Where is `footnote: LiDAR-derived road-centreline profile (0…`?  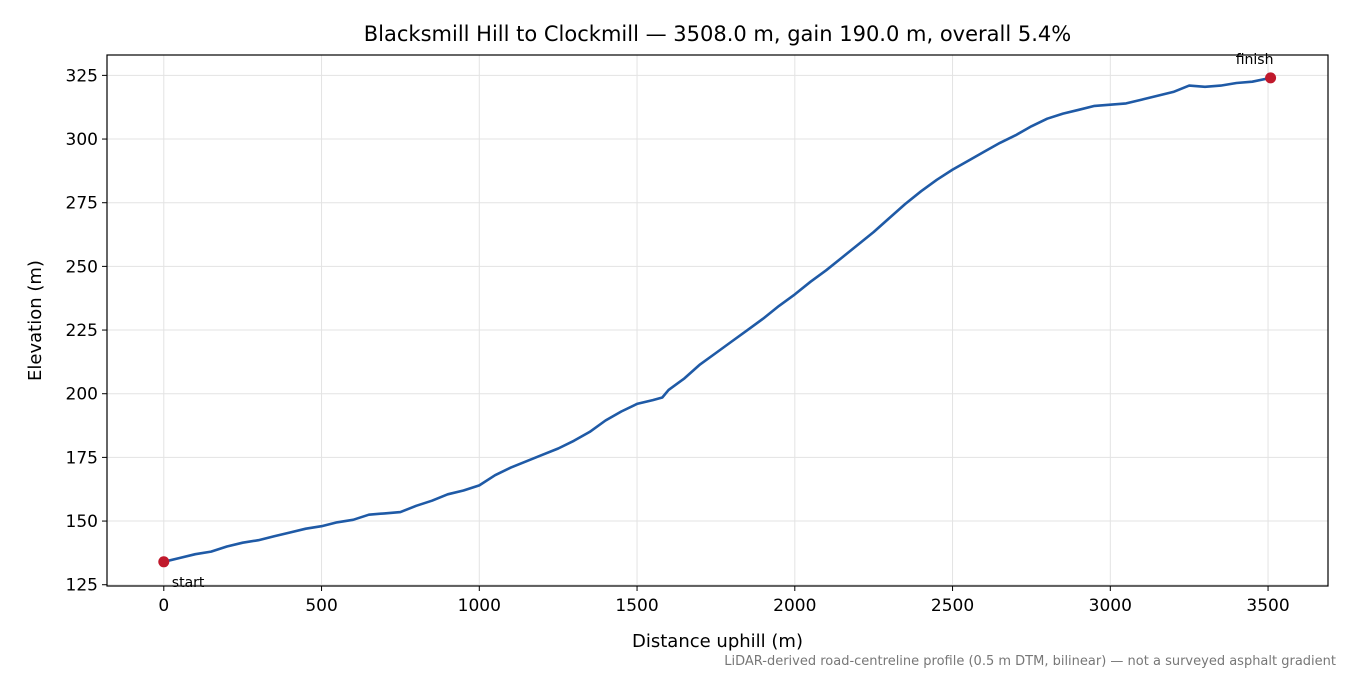
footnote: LiDAR-derived road-centreline profile (0… is located at coordinates (1030, 661).